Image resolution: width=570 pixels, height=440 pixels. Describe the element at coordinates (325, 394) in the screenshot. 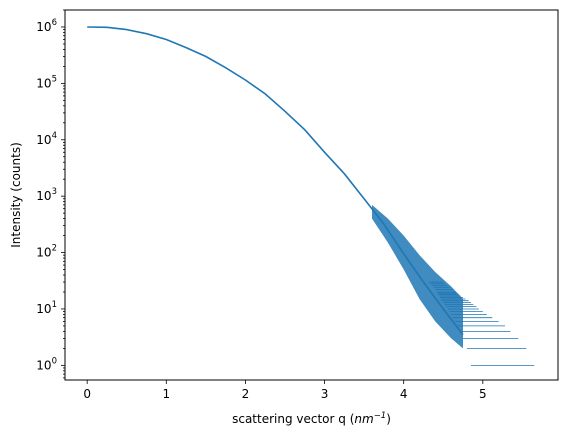

I see `x-tick-label: 3` at that location.